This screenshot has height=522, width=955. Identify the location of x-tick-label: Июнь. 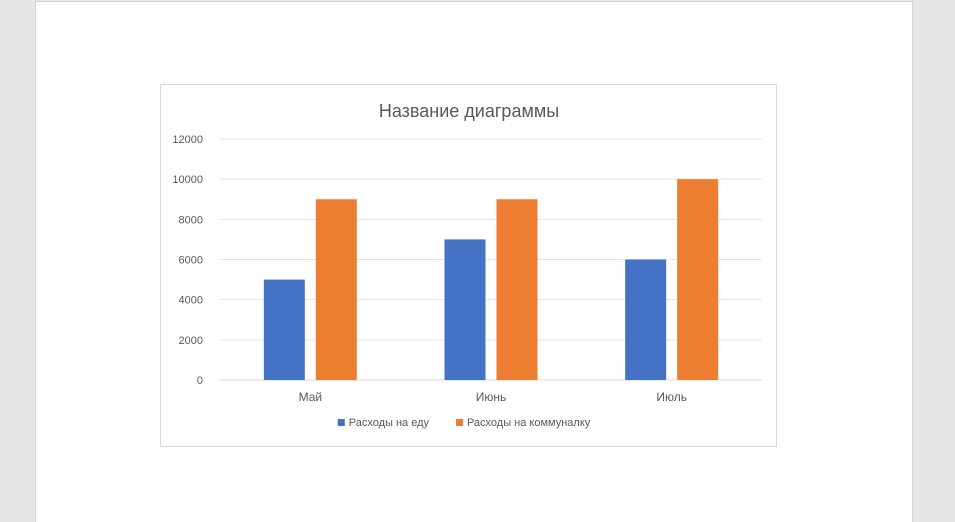
(491, 397).